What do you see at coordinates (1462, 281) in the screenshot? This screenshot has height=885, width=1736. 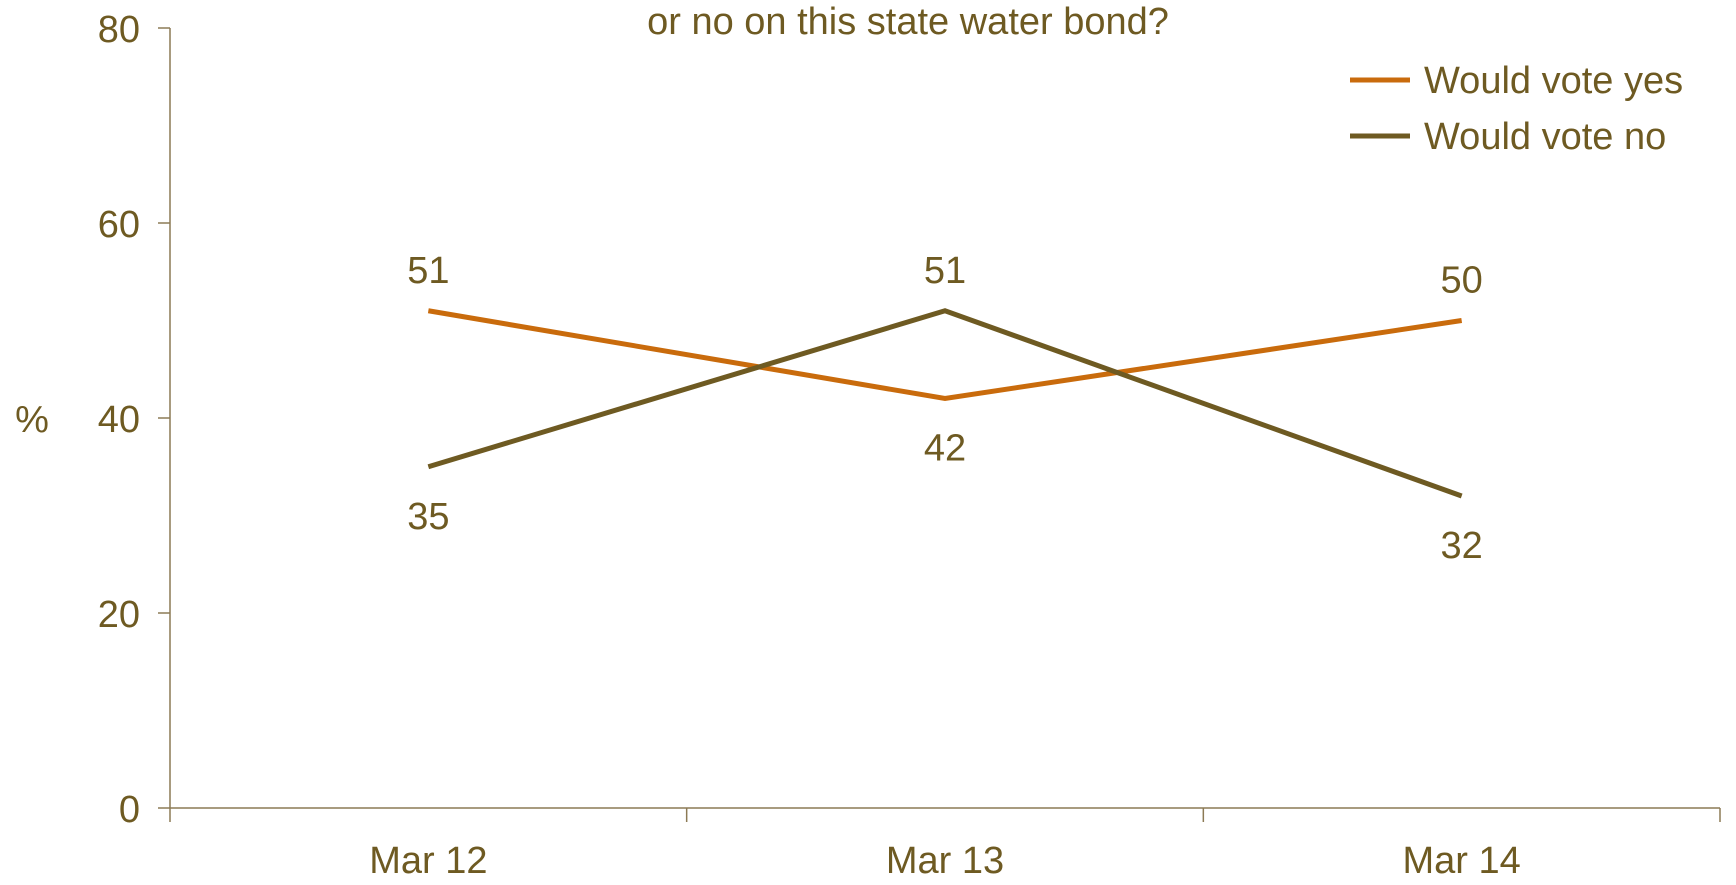 I see `data-label: 50` at bounding box center [1462, 281].